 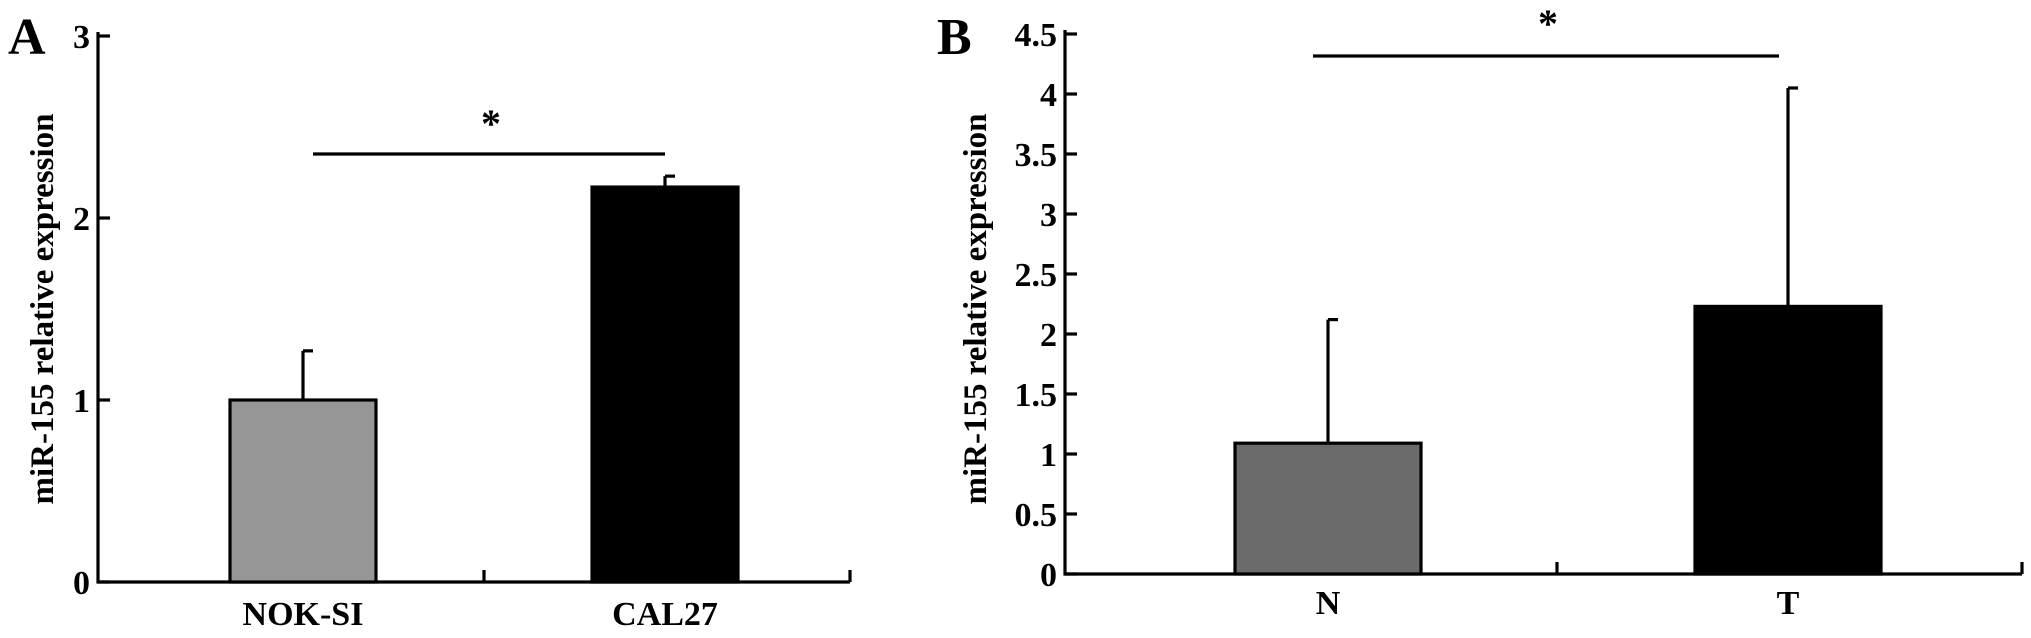 What do you see at coordinates (954, 37) in the screenshot?
I see `panel-letter: B` at bounding box center [954, 37].